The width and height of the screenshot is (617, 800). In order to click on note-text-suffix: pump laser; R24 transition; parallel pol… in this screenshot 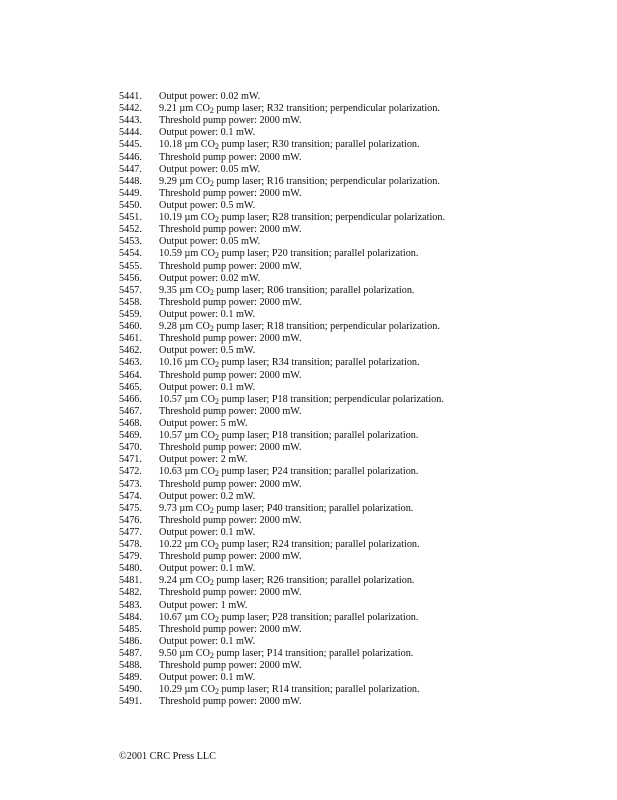, I will do `click(319, 545)`.